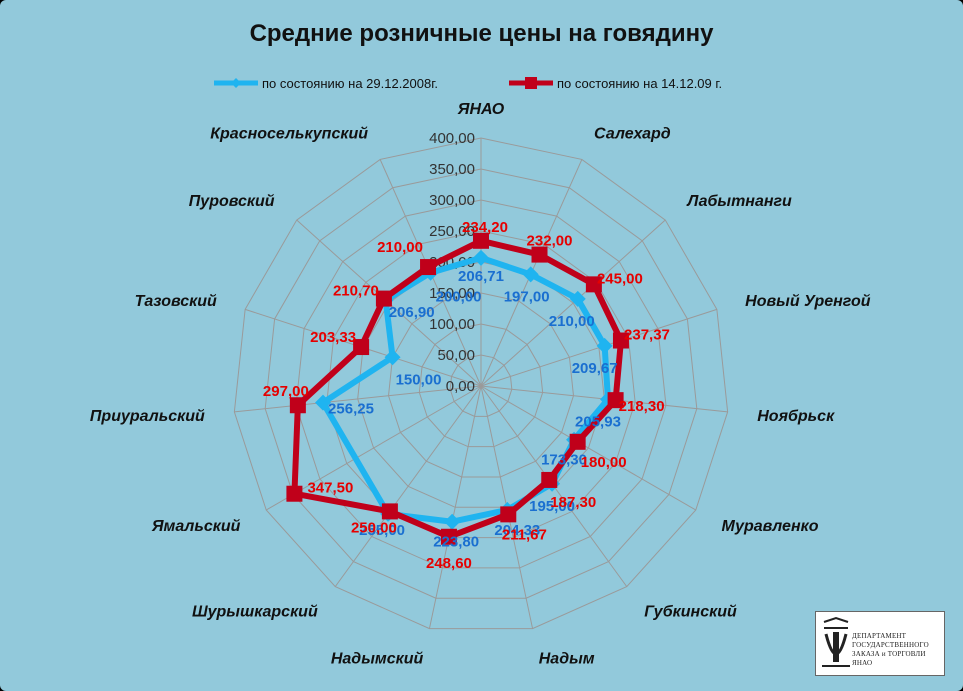 The width and height of the screenshot is (963, 691). What do you see at coordinates (604, 462) in the screenshot?
I see `data-label-2009: 180,00` at bounding box center [604, 462].